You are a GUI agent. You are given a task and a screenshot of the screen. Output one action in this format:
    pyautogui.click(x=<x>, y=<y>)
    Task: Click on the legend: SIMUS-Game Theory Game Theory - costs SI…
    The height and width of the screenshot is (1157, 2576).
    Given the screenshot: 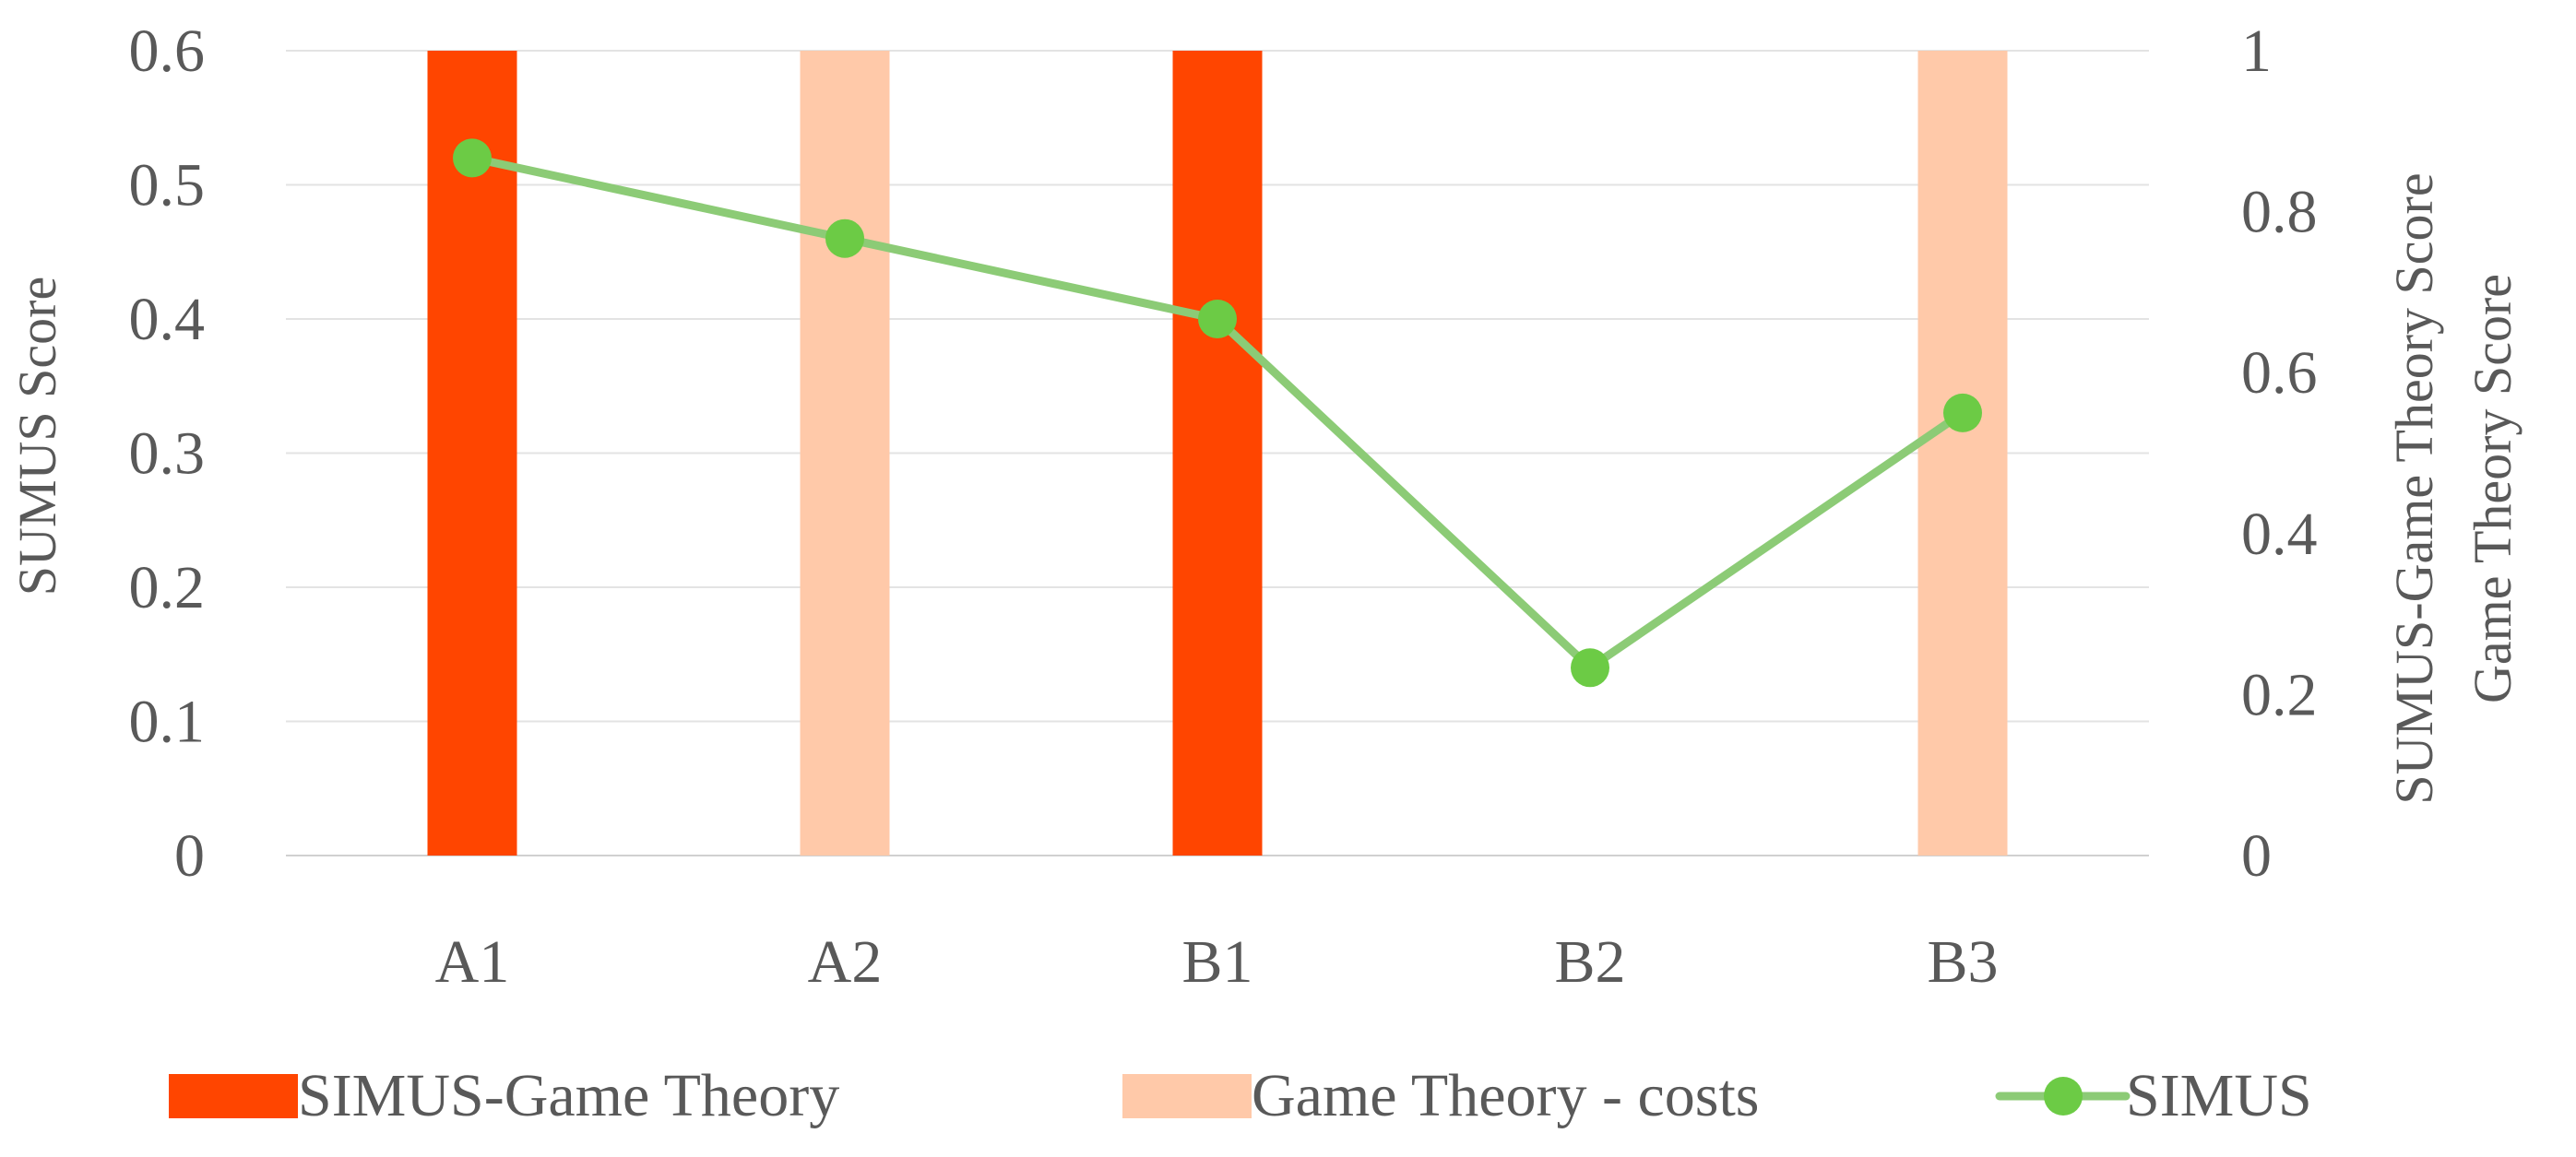 What is the action you would take?
    pyautogui.click(x=1240, y=1095)
    